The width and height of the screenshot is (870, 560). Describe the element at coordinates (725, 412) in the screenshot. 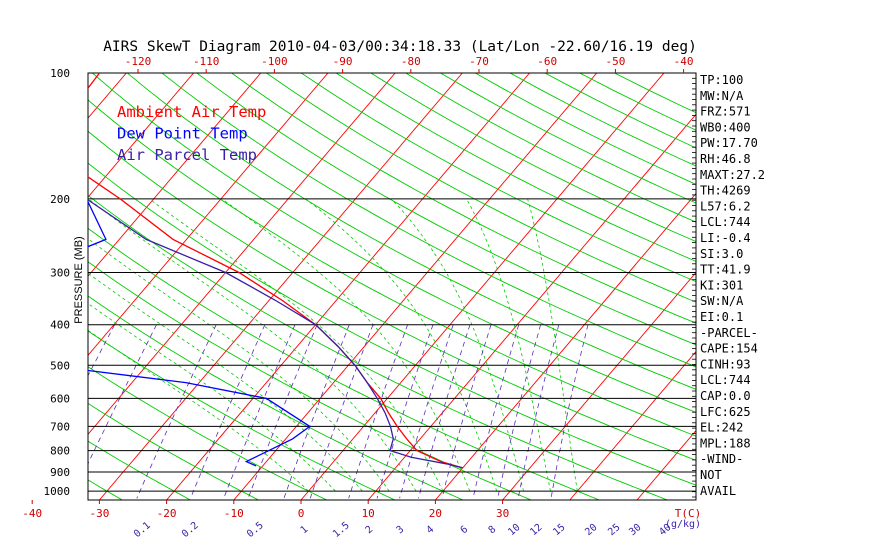

I see `index-label: LFC:625` at that location.